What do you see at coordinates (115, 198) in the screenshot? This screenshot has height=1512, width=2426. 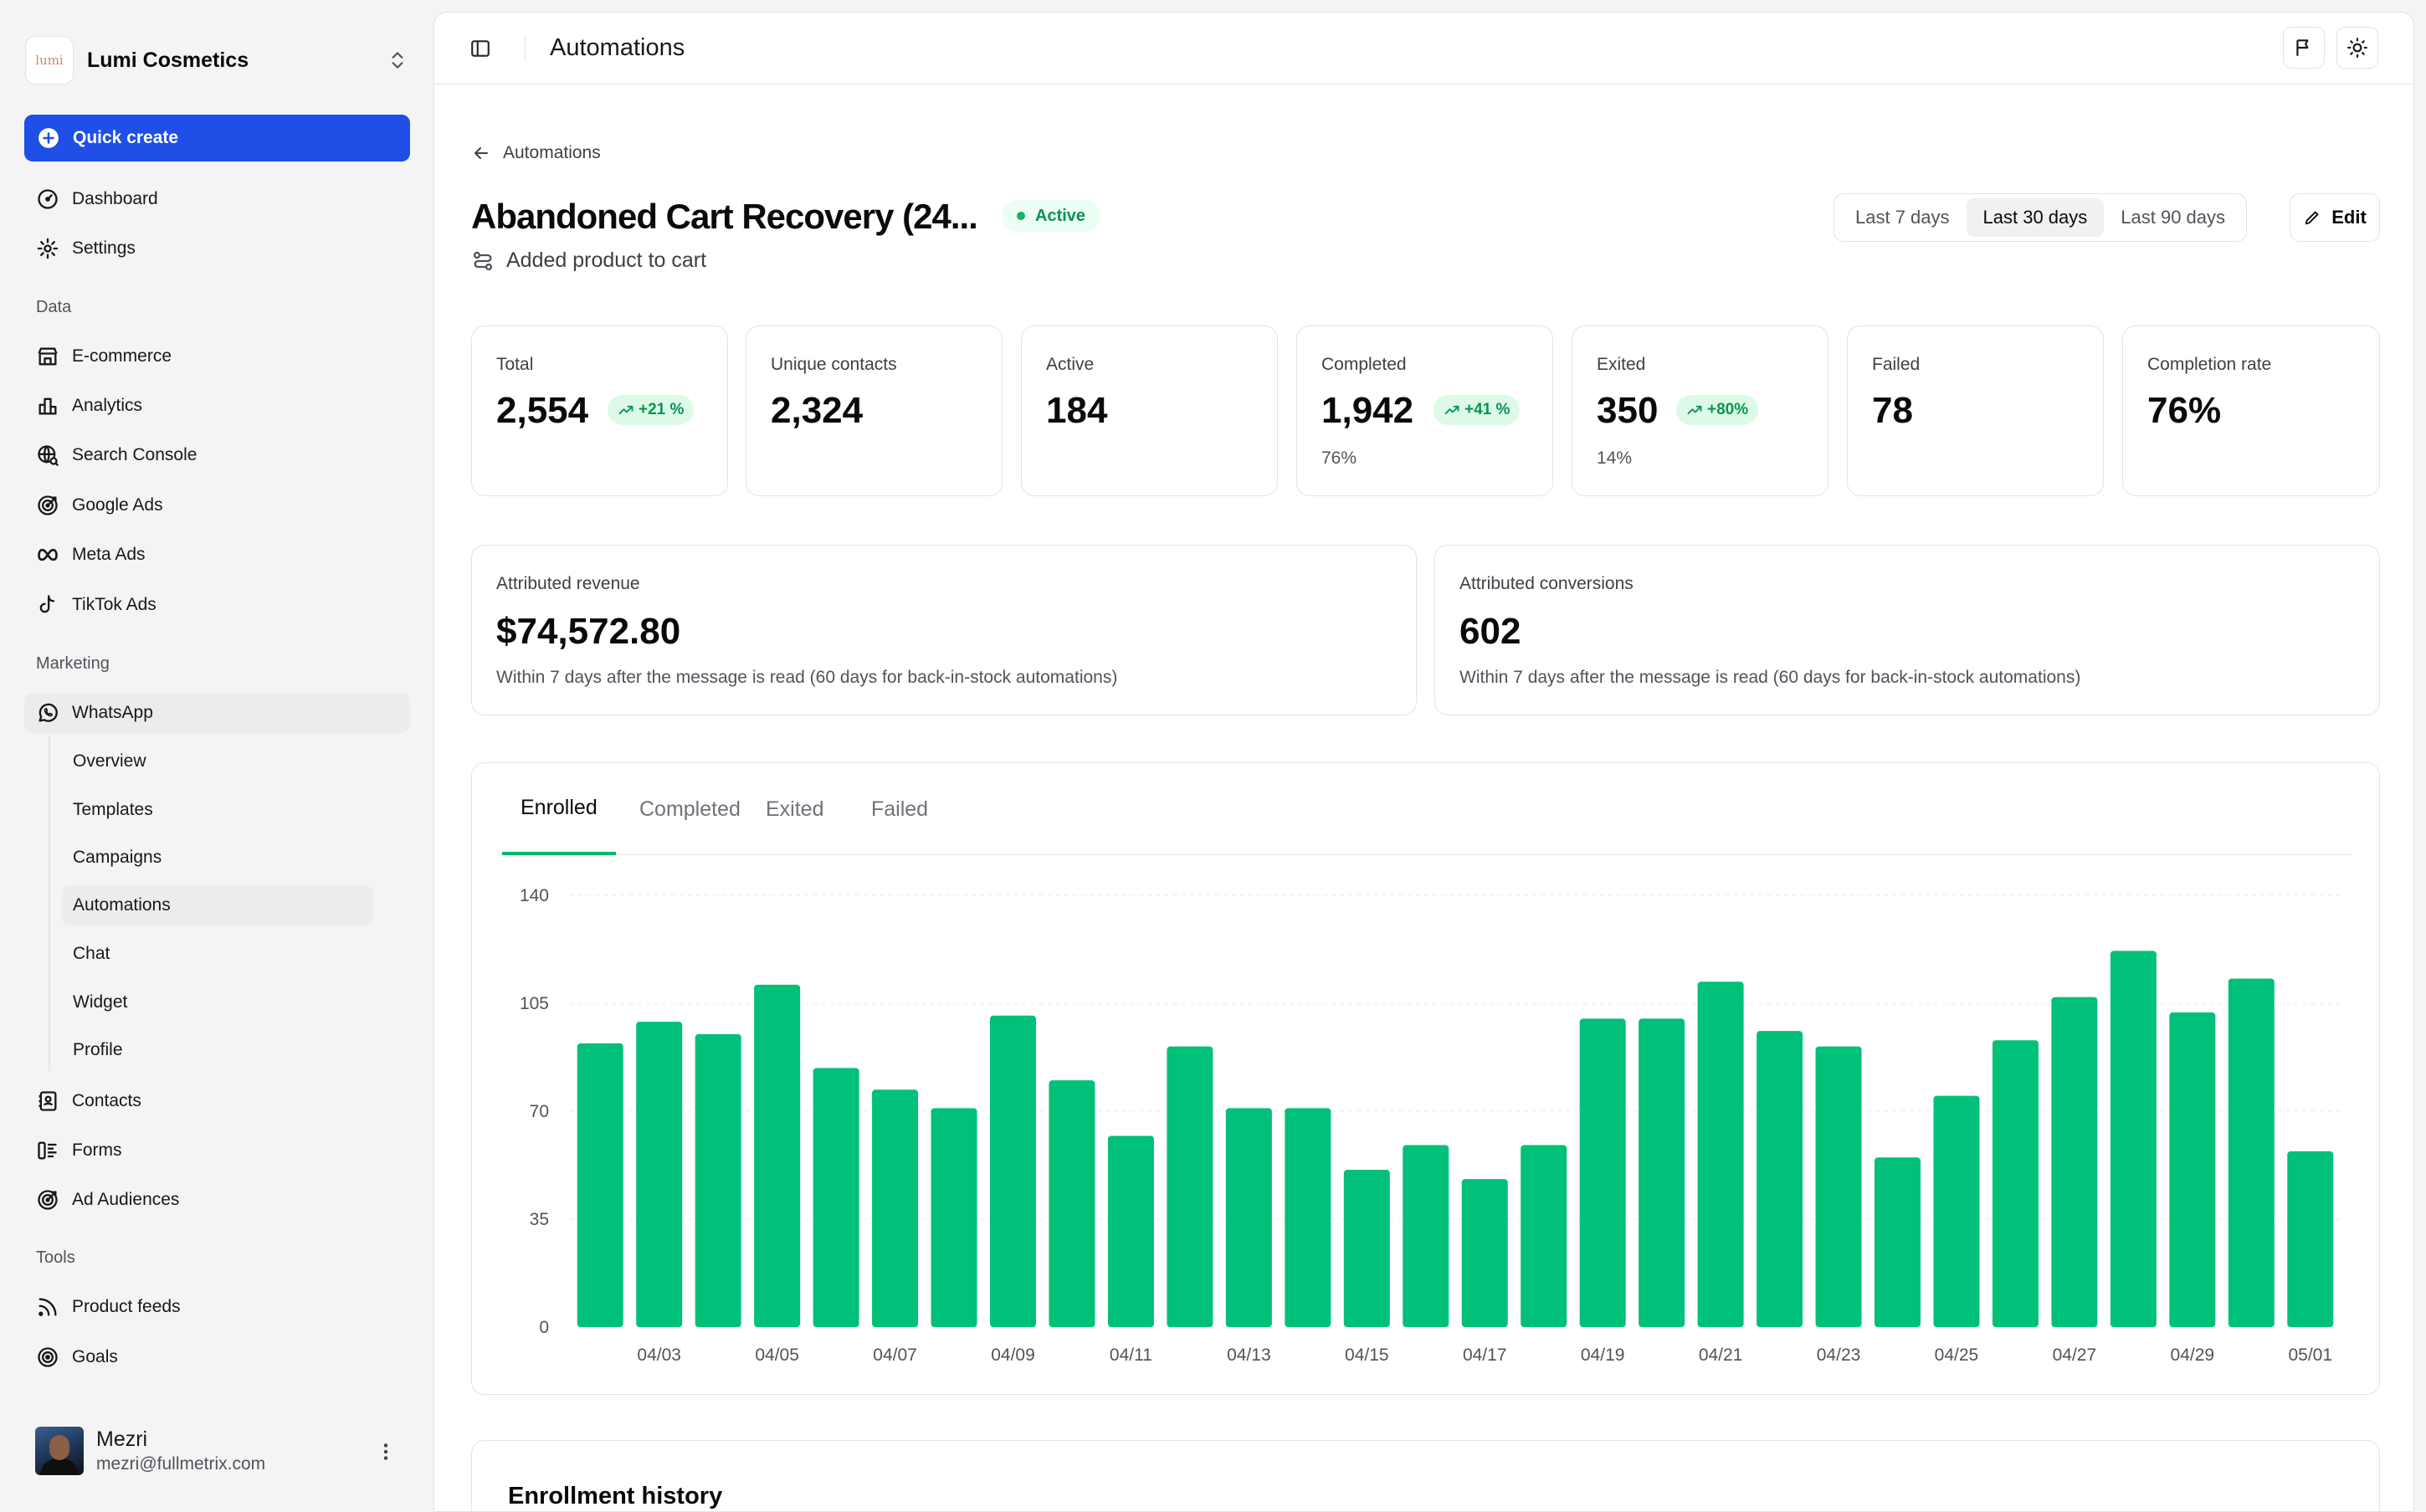 I see `sidebar-item-label: Dashboard` at bounding box center [115, 198].